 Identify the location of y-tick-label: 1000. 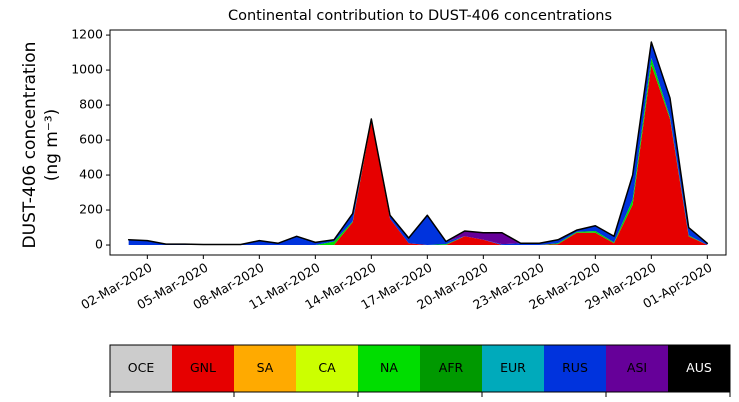
(87, 69).